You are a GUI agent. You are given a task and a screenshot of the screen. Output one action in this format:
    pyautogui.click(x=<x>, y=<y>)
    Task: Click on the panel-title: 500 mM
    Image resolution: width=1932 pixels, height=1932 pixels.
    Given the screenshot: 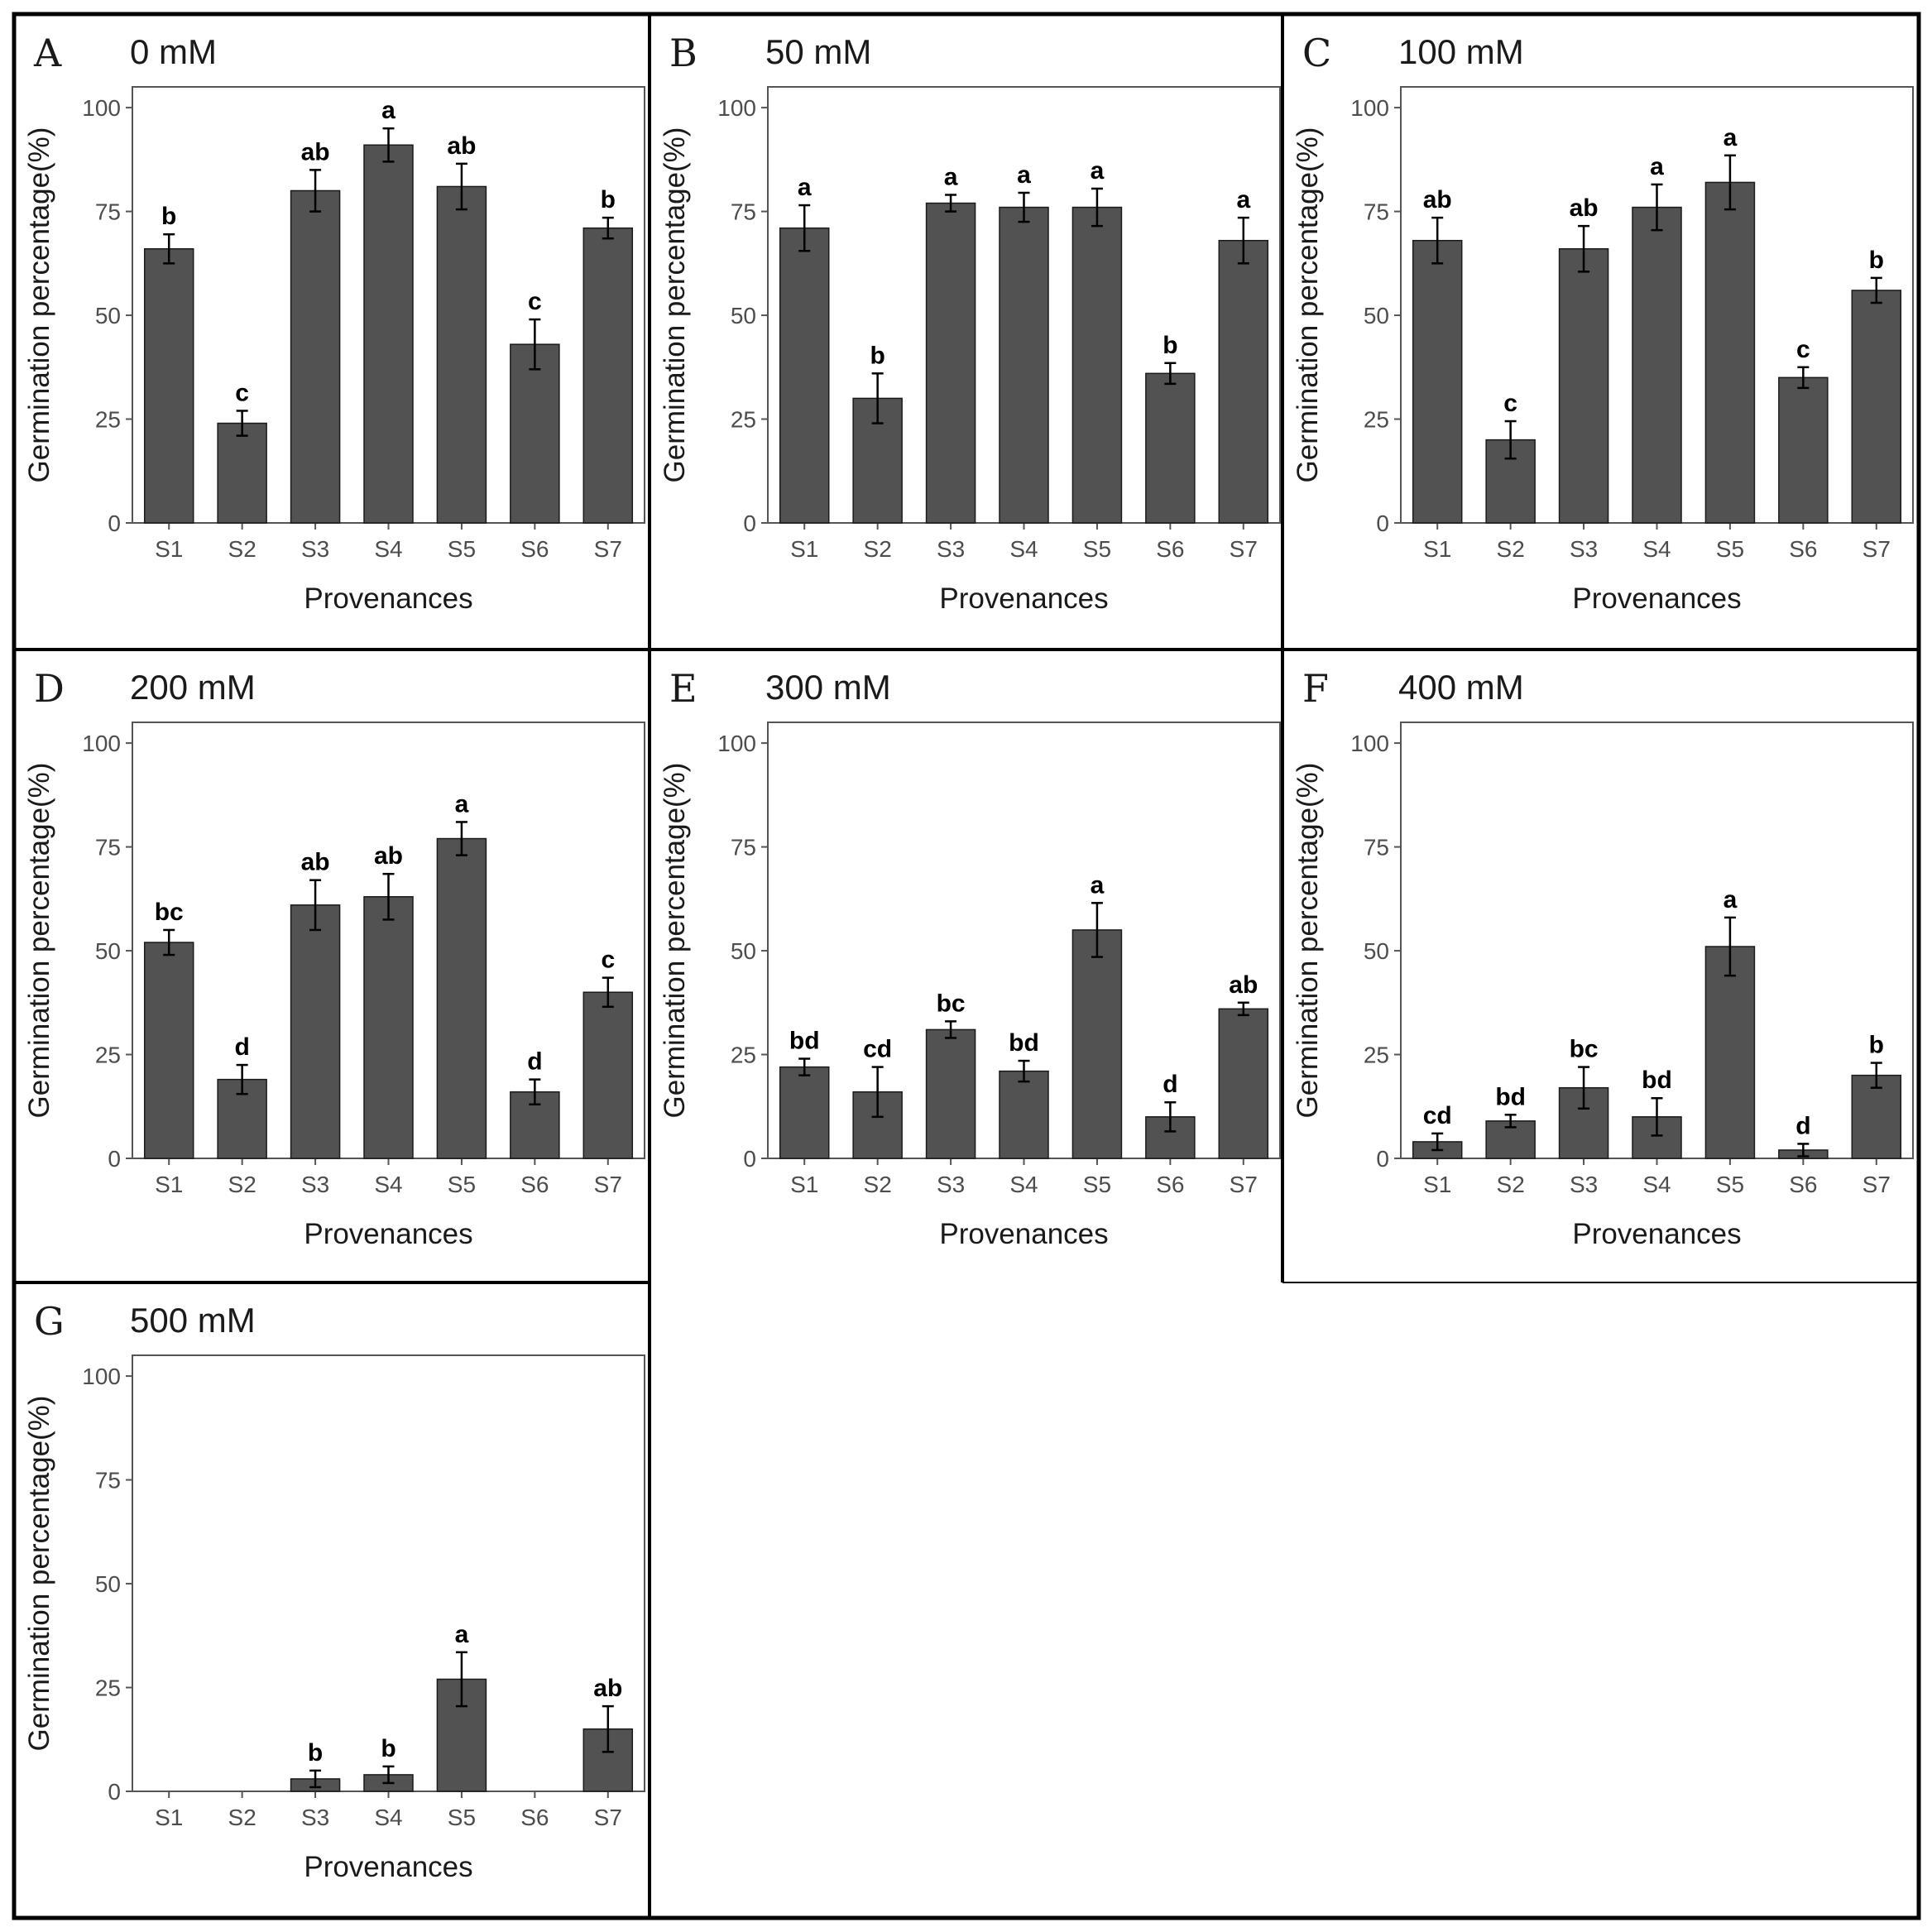 What is the action you would take?
    pyautogui.click(x=193, y=1320)
    